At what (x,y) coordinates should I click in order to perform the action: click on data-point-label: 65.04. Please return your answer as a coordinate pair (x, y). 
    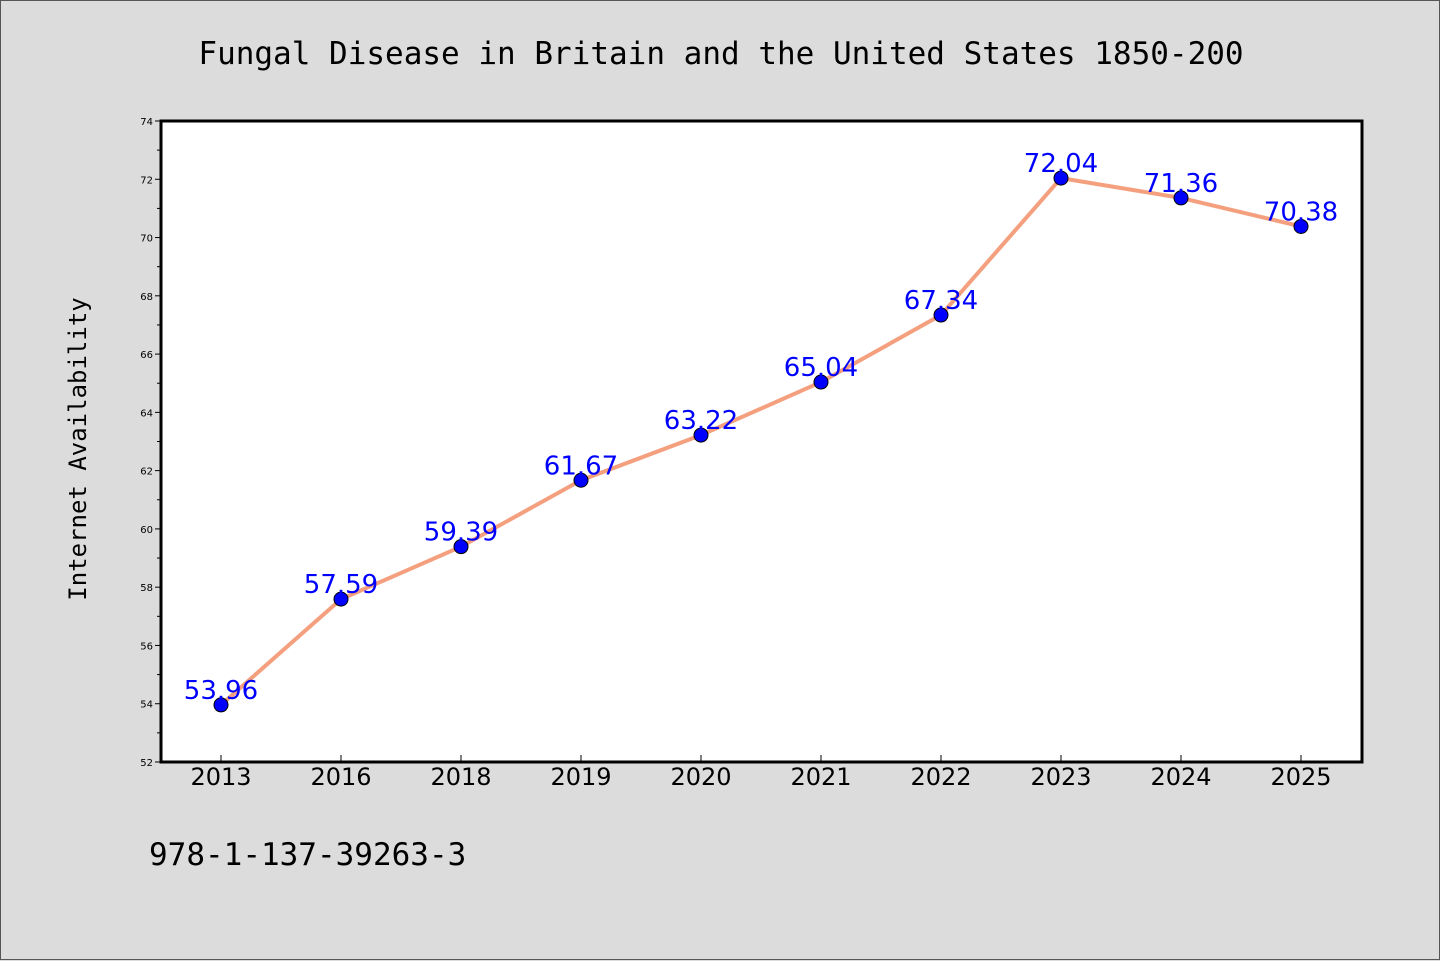
    Looking at the image, I should click on (821, 368).